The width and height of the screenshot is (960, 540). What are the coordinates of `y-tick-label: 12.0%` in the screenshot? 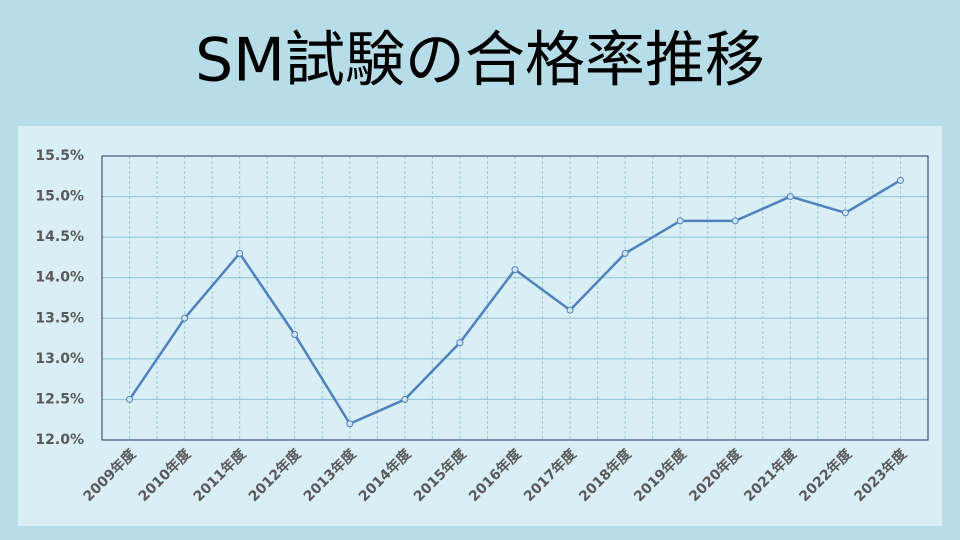 It's located at (59, 440).